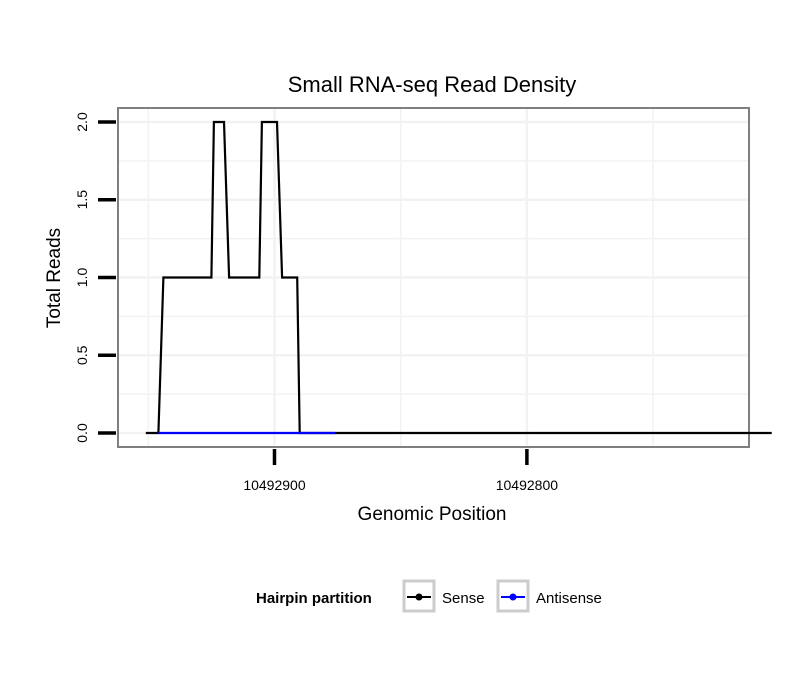 The image size is (810, 690). Describe the element at coordinates (274, 485) in the screenshot. I see `x-tick-label: 10492900` at that location.